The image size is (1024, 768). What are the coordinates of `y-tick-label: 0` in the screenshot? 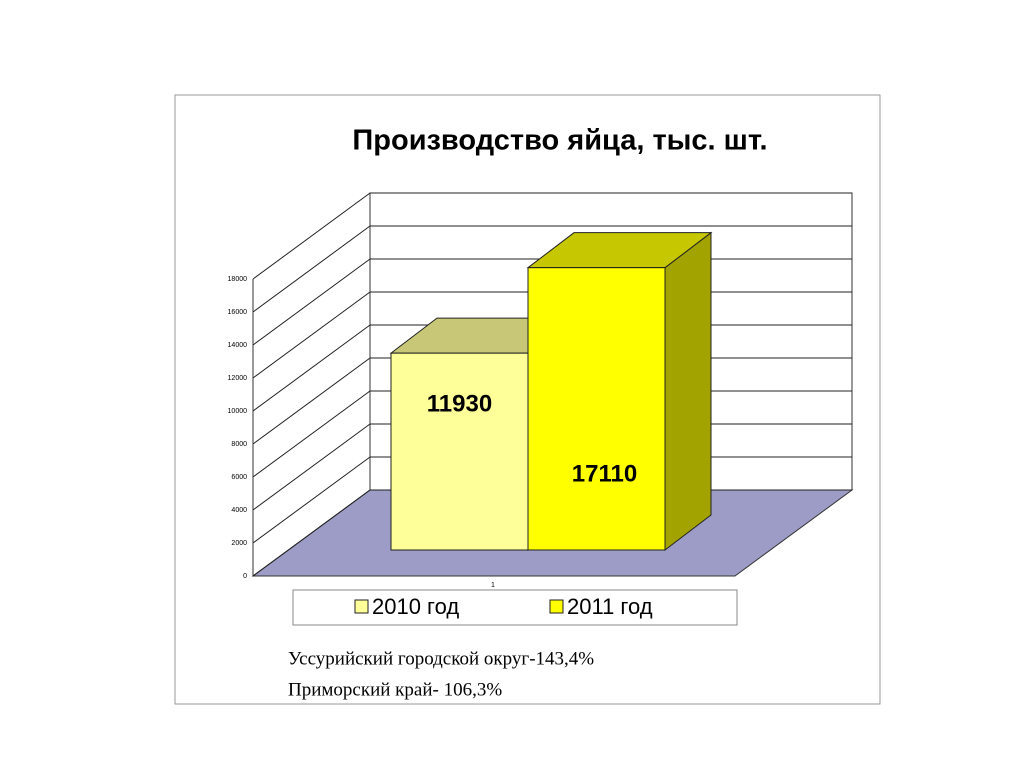 It's located at (245, 576).